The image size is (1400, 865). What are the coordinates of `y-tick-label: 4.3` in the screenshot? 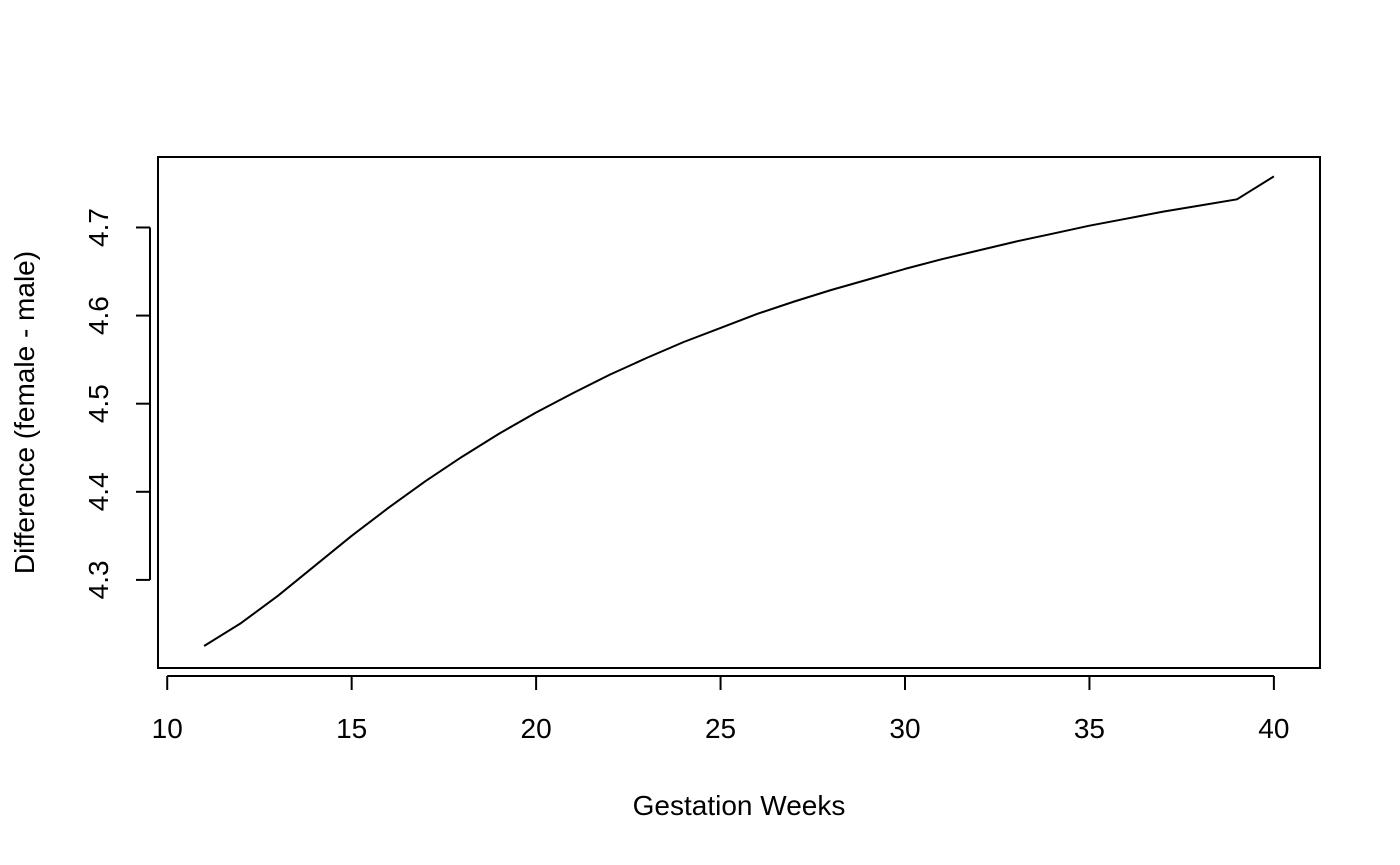 It's located at (98, 579).